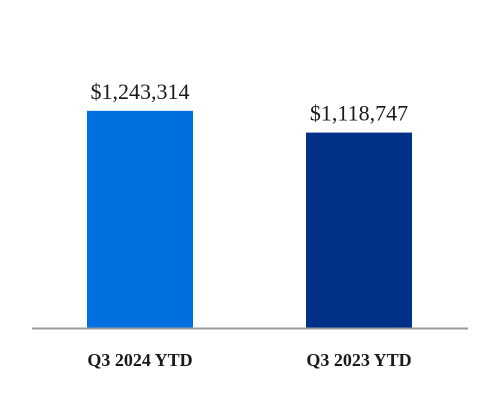 This screenshot has width=500, height=400. Describe the element at coordinates (358, 360) in the screenshot. I see `category-label-2: Q3 2023 YTD` at that location.